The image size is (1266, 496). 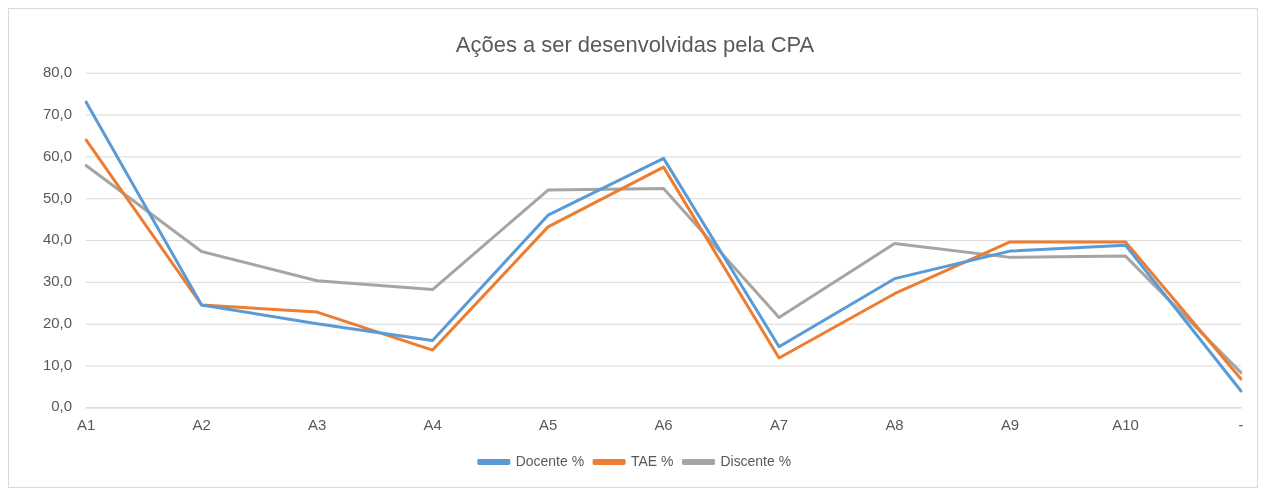 I want to click on y-tick-label: 0,0, so click(x=62, y=406).